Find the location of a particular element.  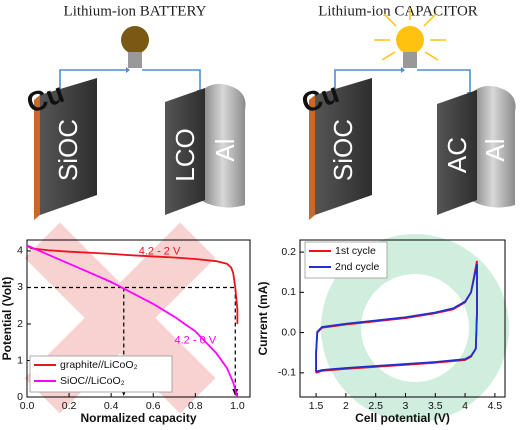

y-tick-label: 0 is located at coordinates (20, 397).